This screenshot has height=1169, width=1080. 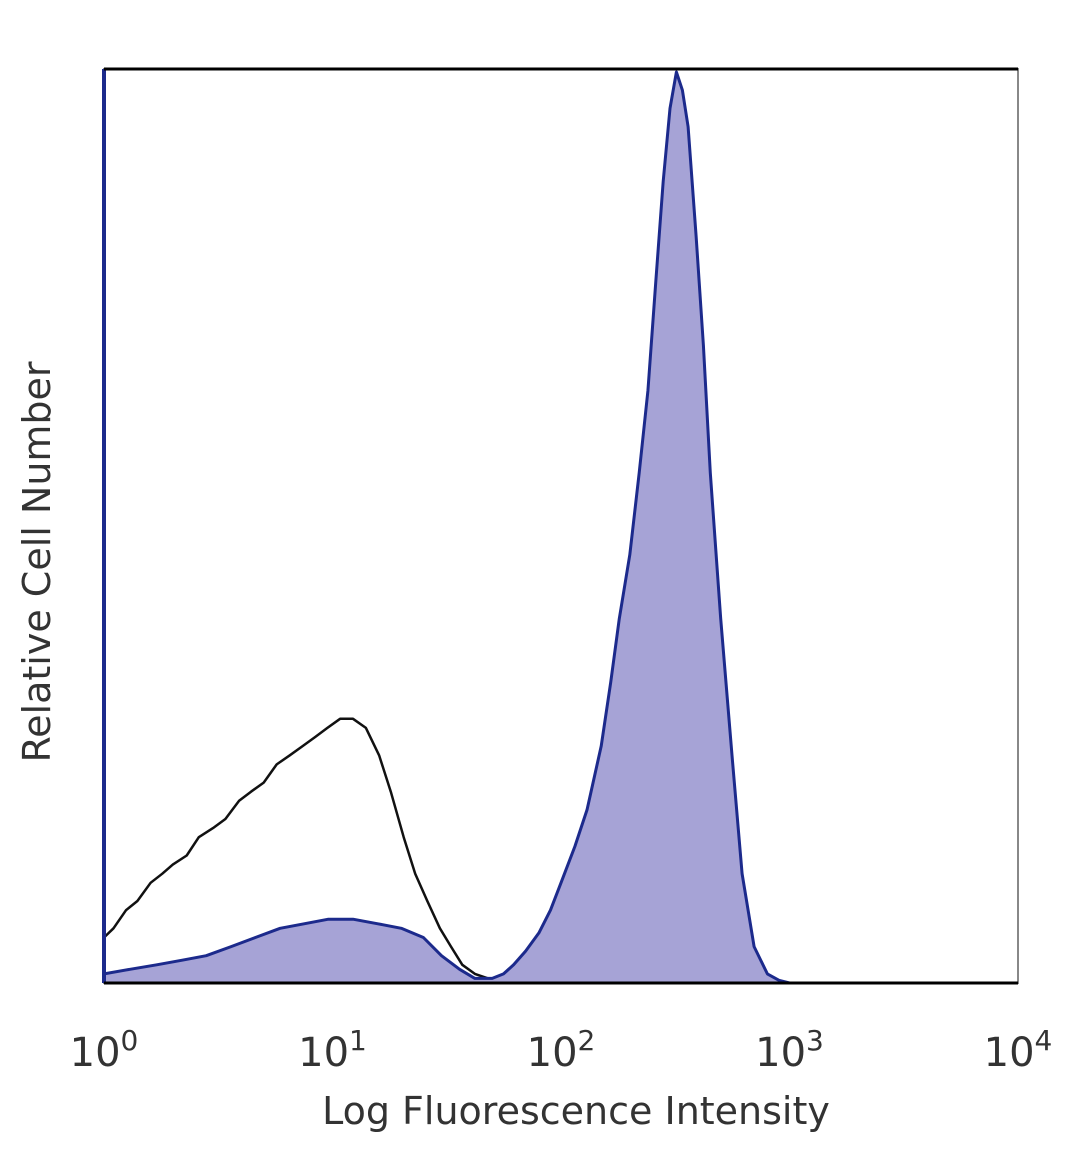 I want to click on y-axis-title: Relative Cell Number, so click(x=37, y=561).